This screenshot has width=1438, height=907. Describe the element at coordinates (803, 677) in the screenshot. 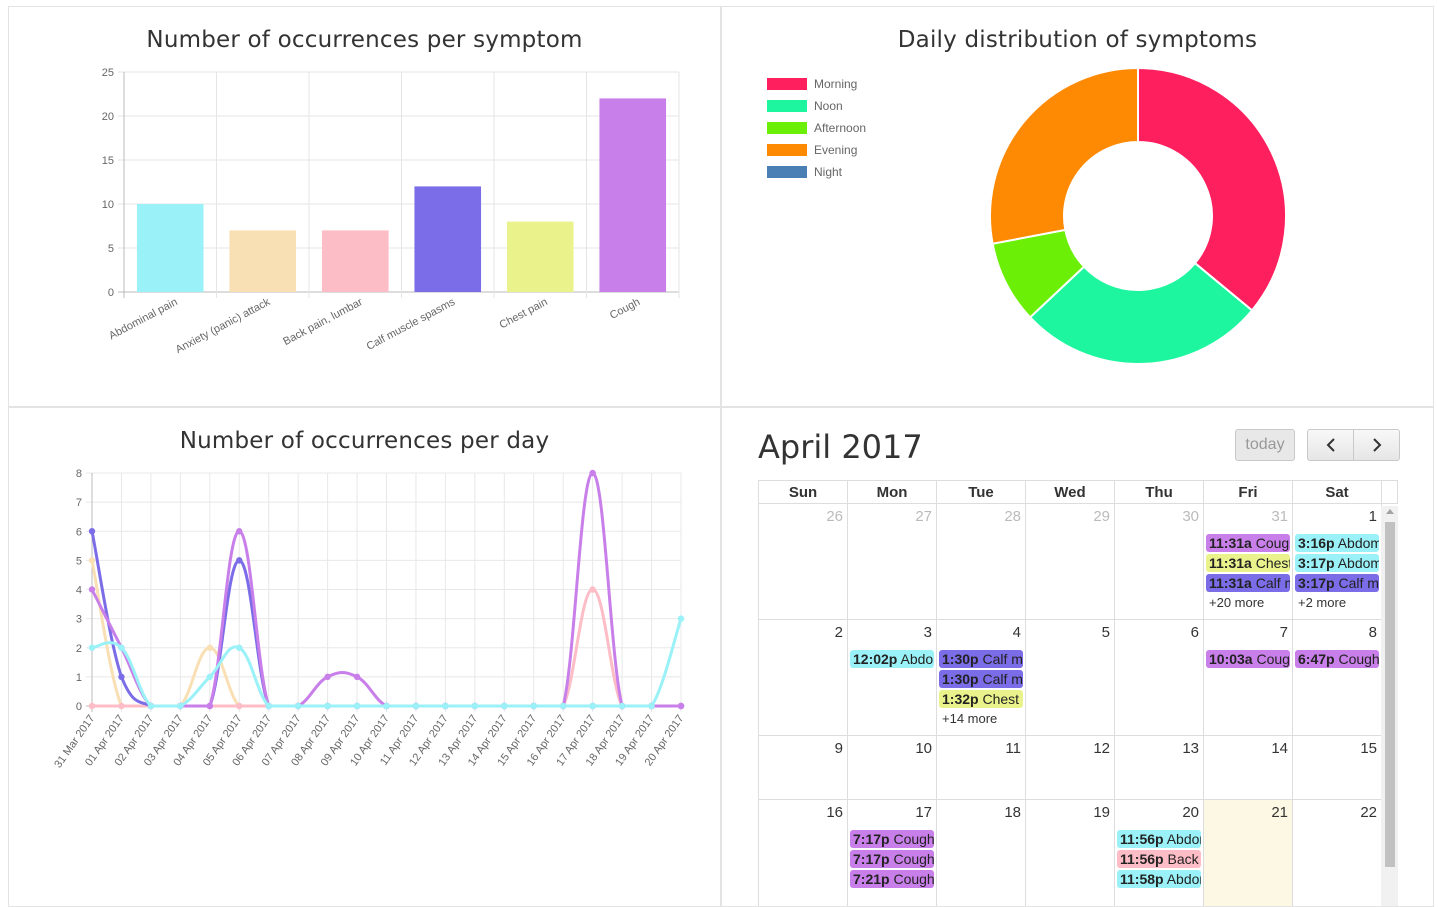

I see `calendar-day: 2` at that location.